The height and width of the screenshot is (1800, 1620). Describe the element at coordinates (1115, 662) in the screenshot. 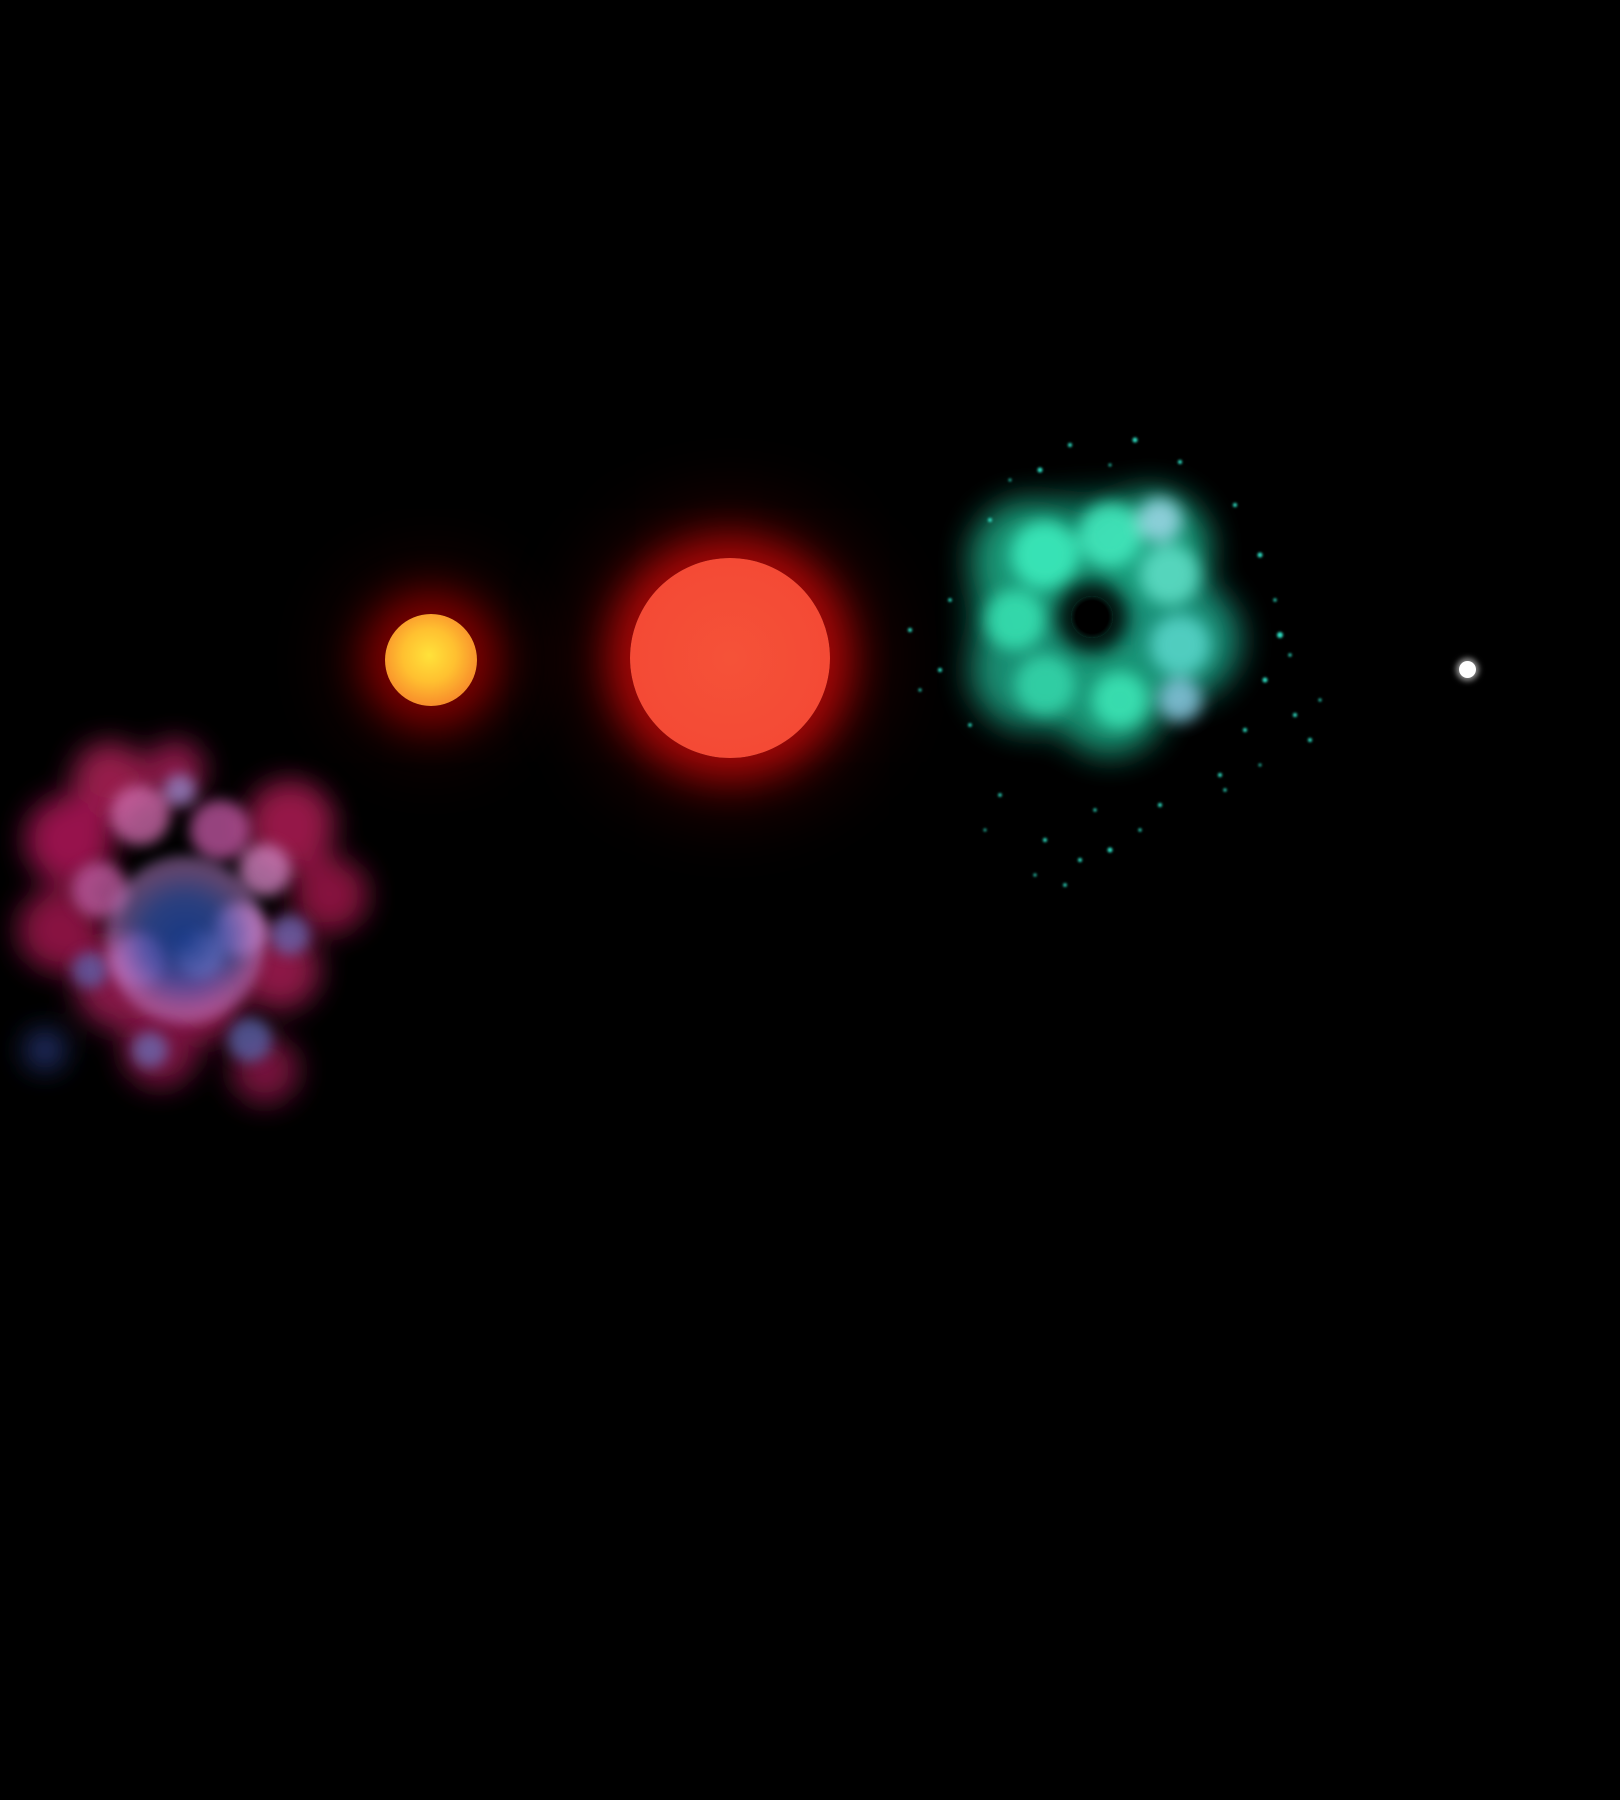

I see `teal-nebula-cloud` at that location.